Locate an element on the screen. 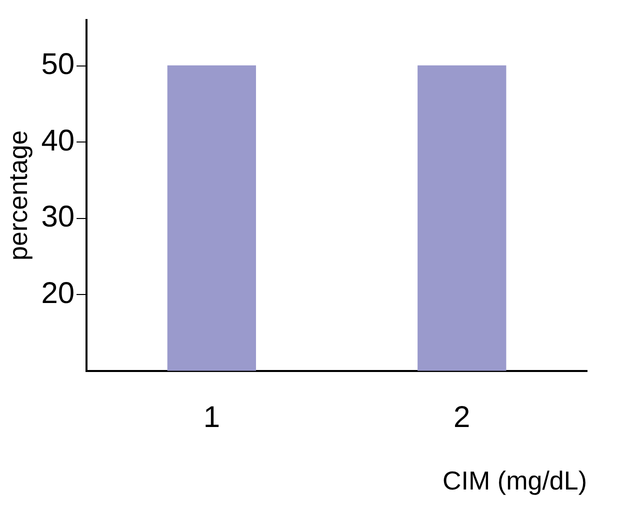 This screenshot has width=627, height=506. x-tick-label: 1 is located at coordinates (211, 417).